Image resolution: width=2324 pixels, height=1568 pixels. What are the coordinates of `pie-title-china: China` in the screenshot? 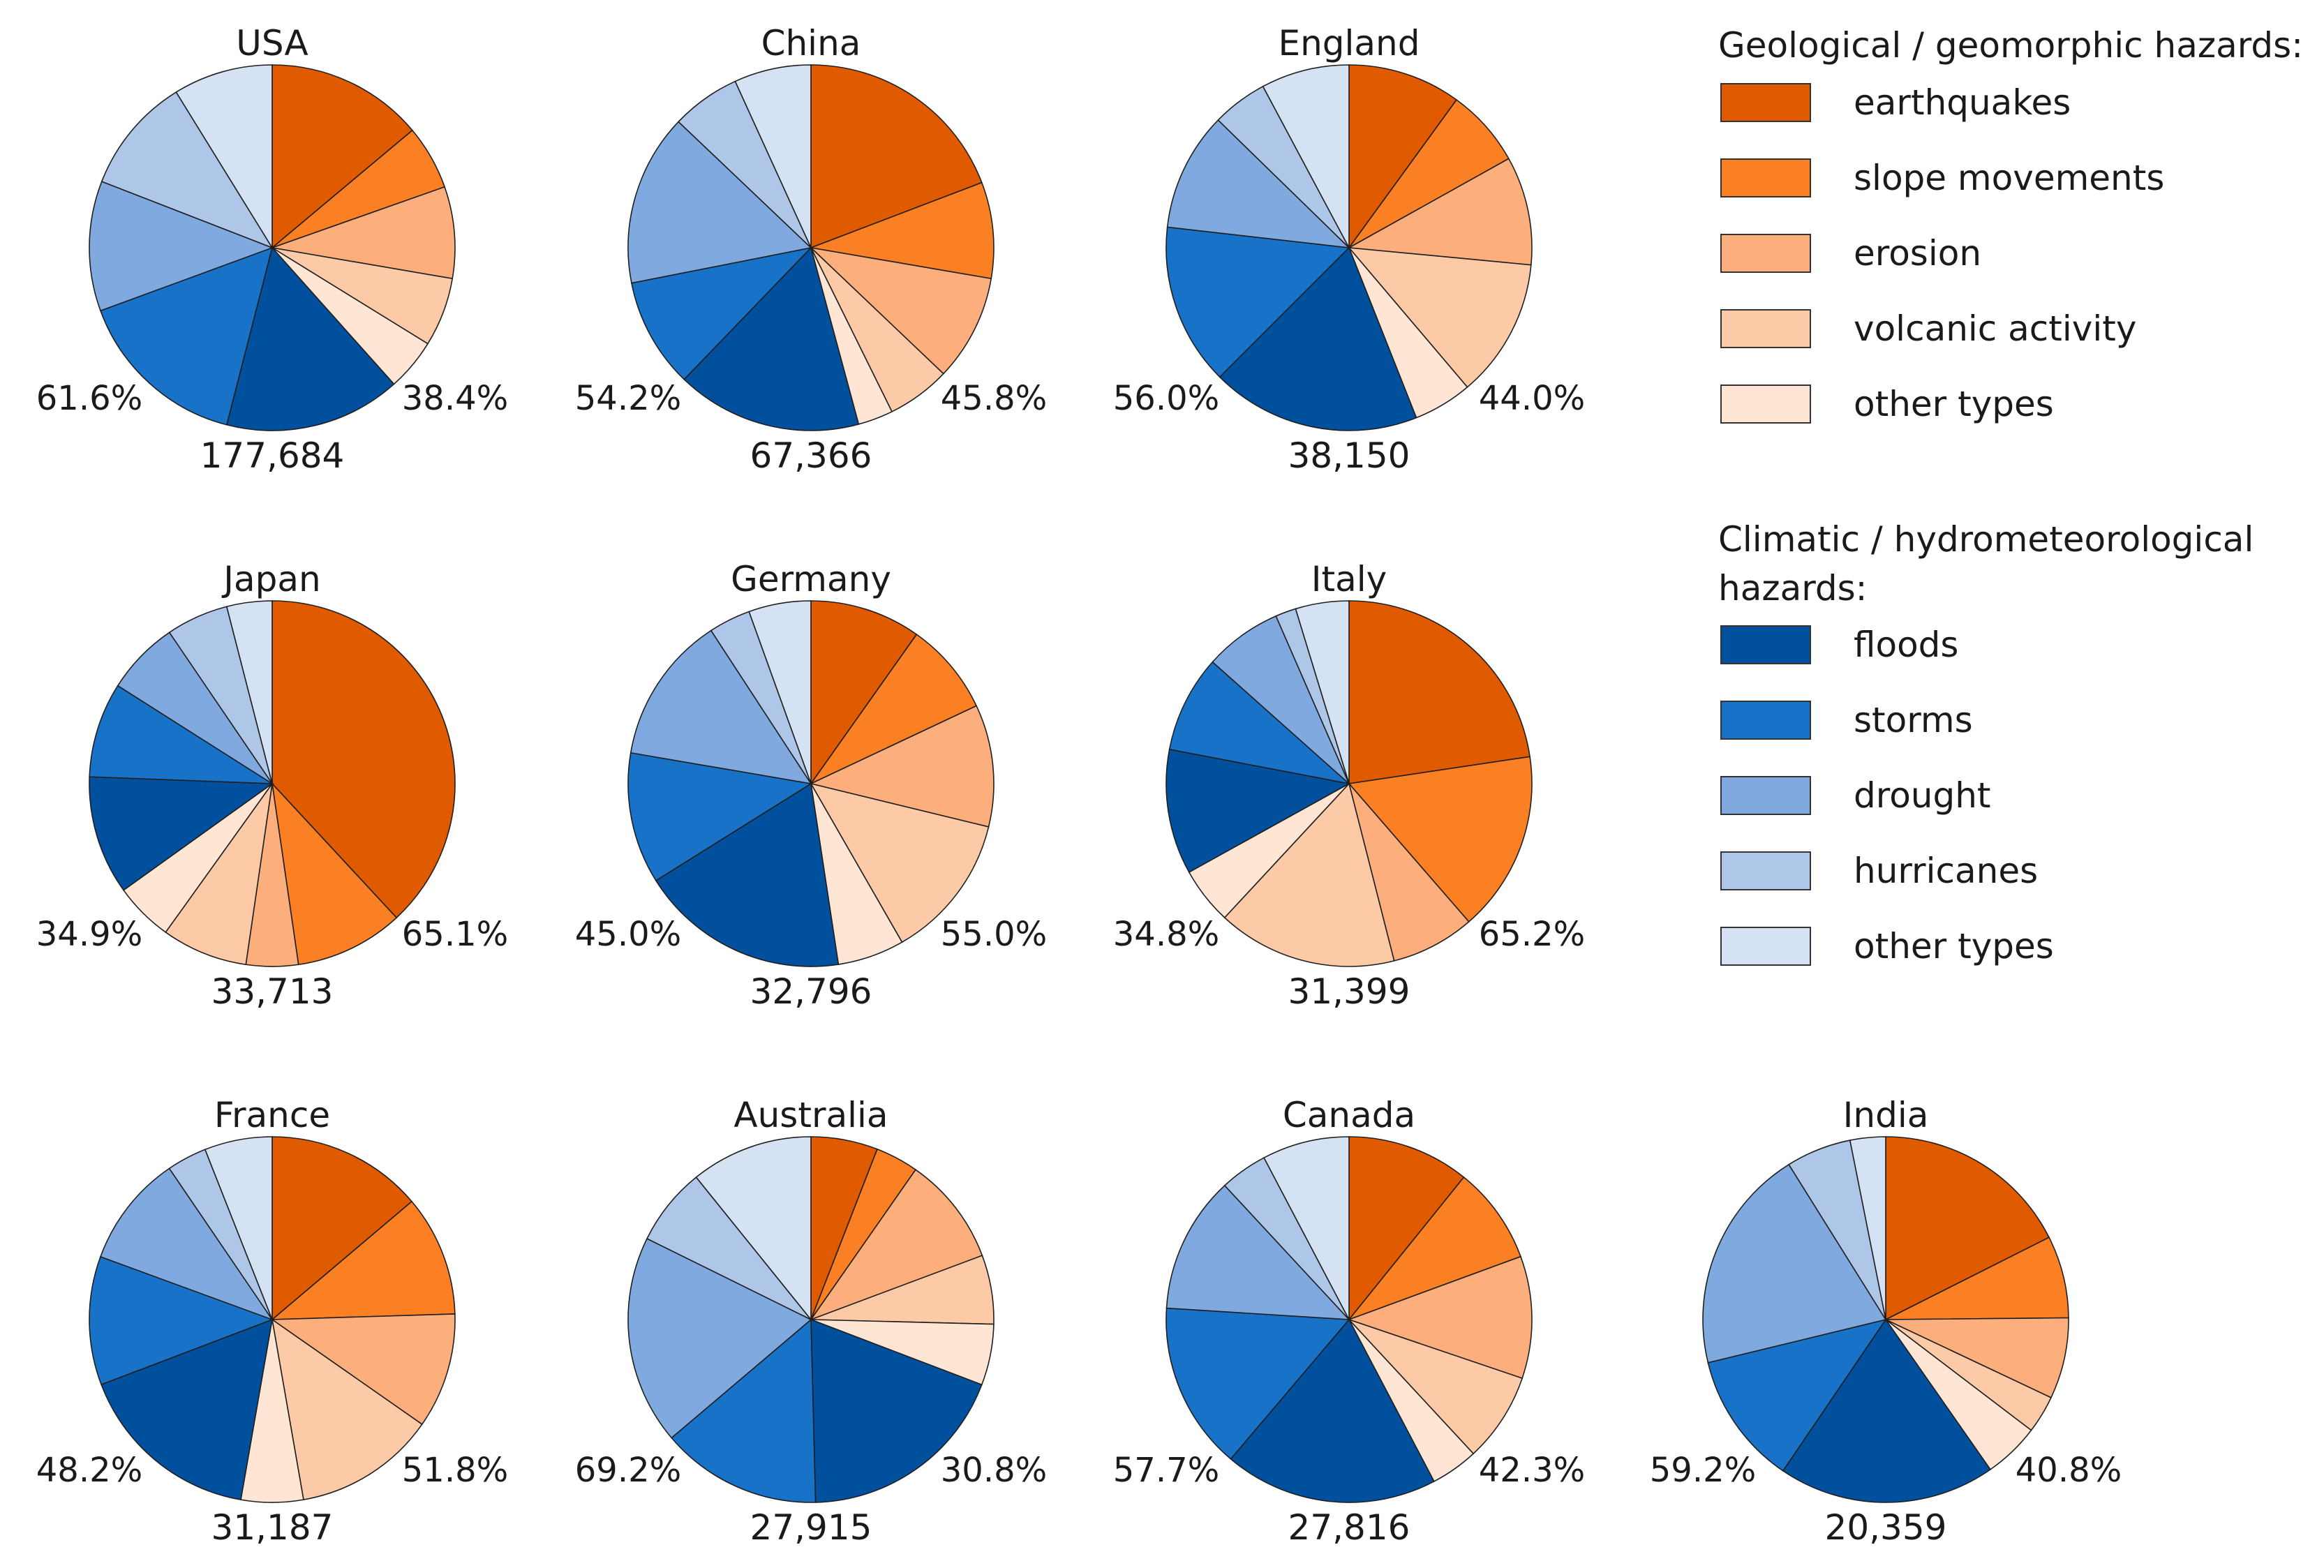 It's located at (811, 43).